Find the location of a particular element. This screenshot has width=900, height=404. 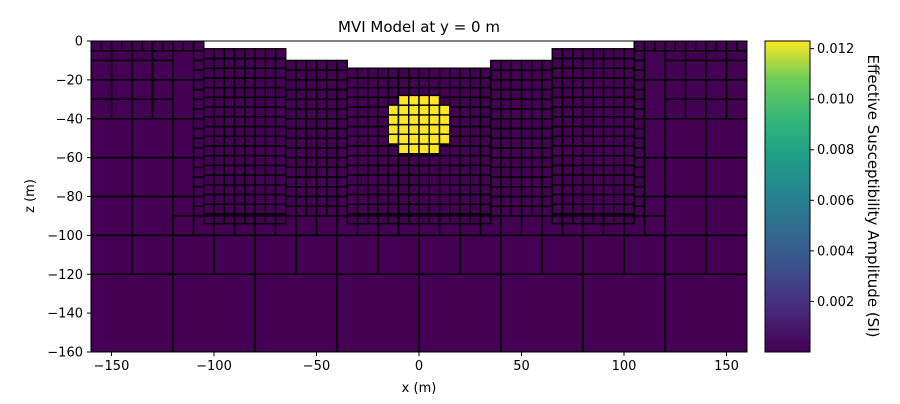

y-tick-label: 0 is located at coordinates (79, 42).